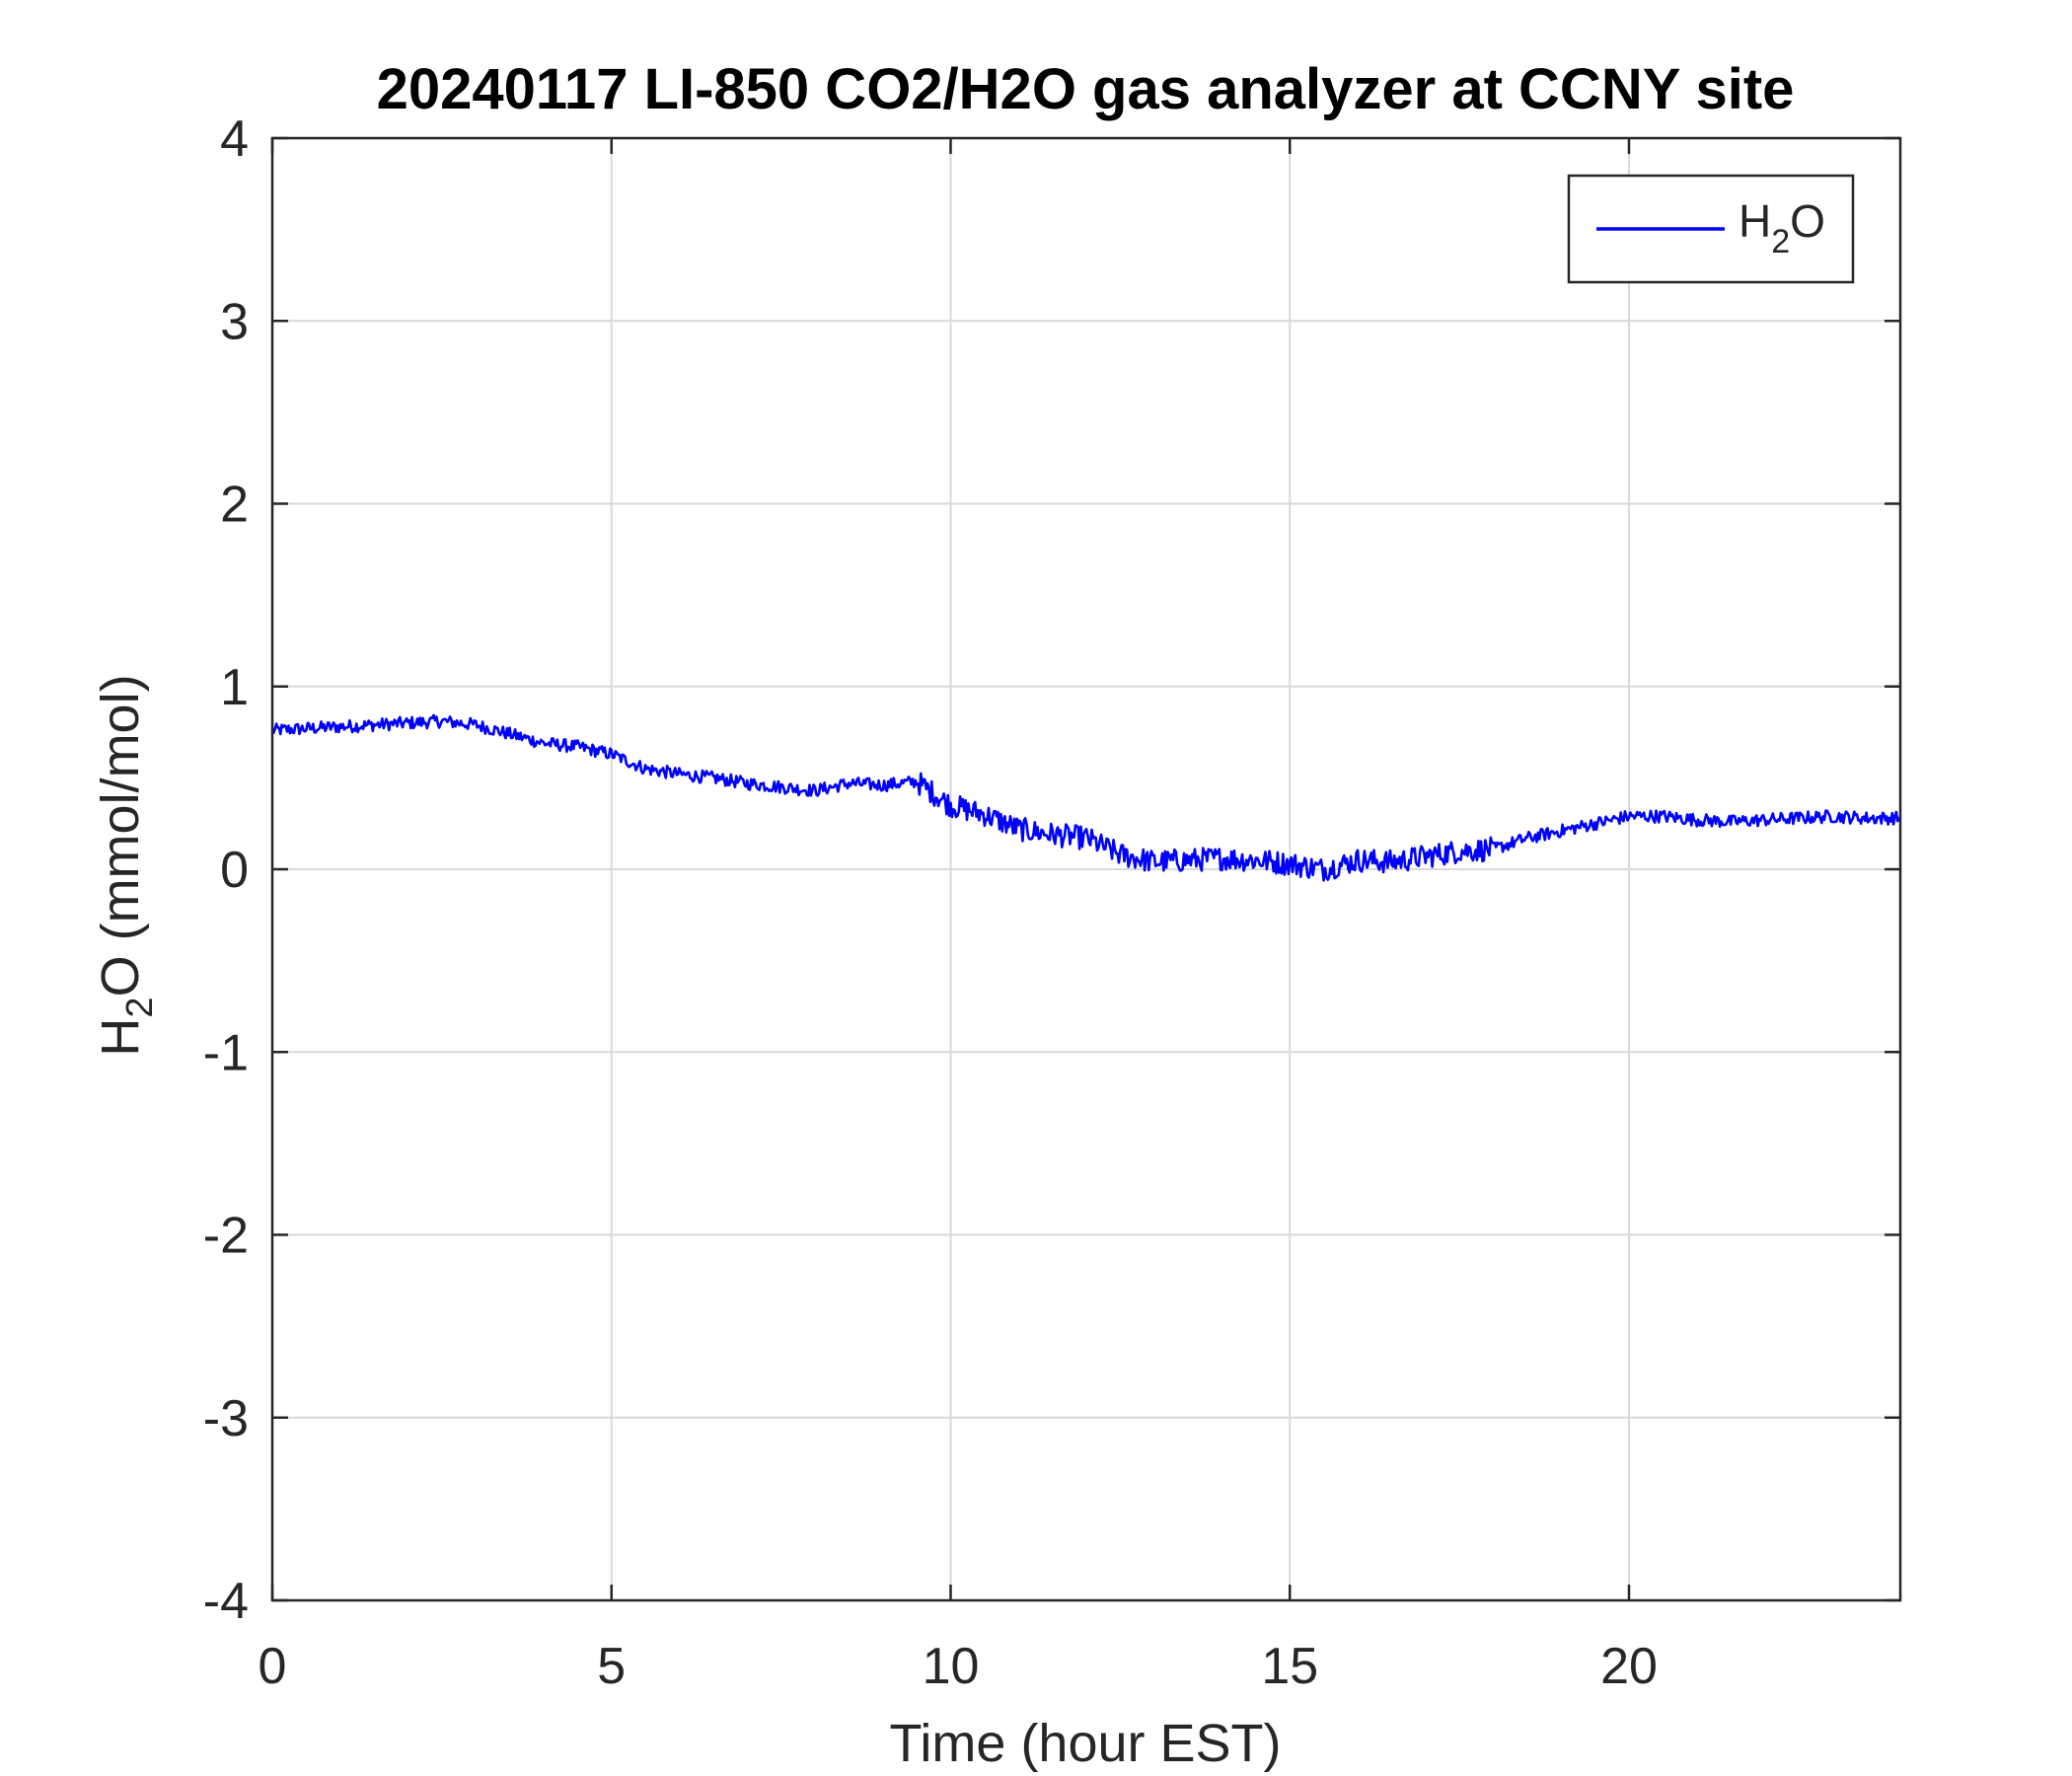 This screenshot has height=1776, width=2072. I want to click on x-tick-label: 5, so click(611, 1667).